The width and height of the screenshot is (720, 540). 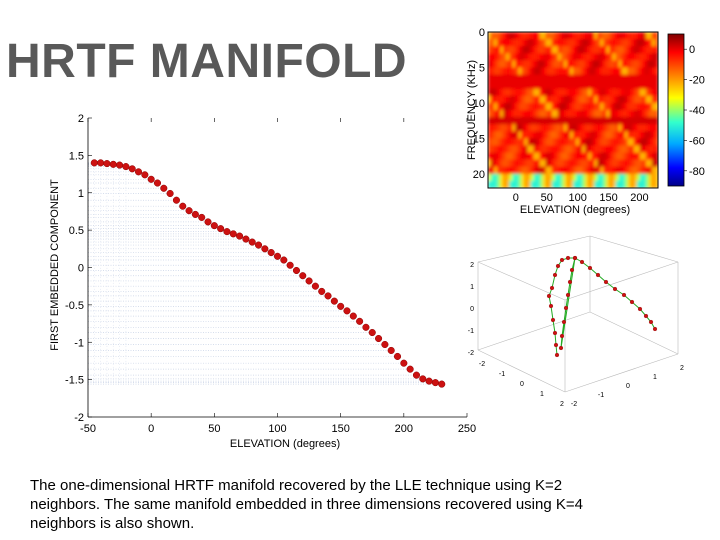 I want to click on data-point, so click(x=208, y=222).